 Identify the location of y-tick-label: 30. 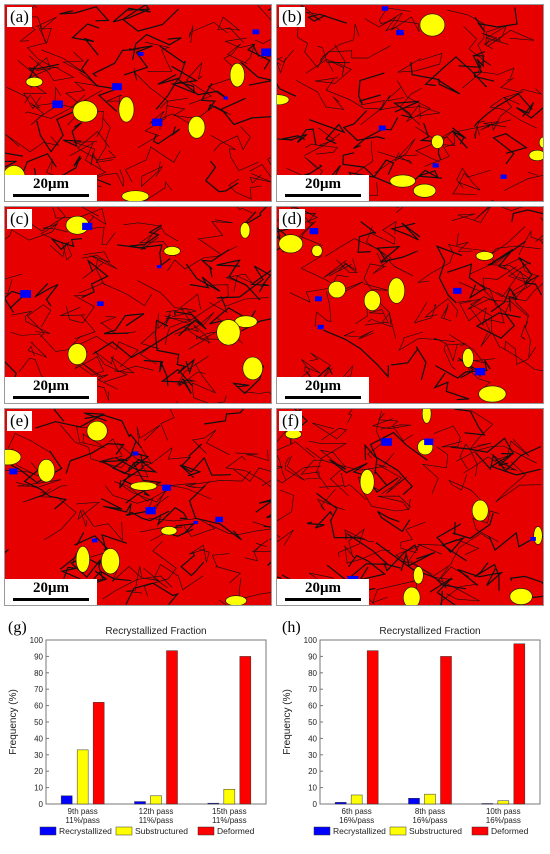
(38, 755).